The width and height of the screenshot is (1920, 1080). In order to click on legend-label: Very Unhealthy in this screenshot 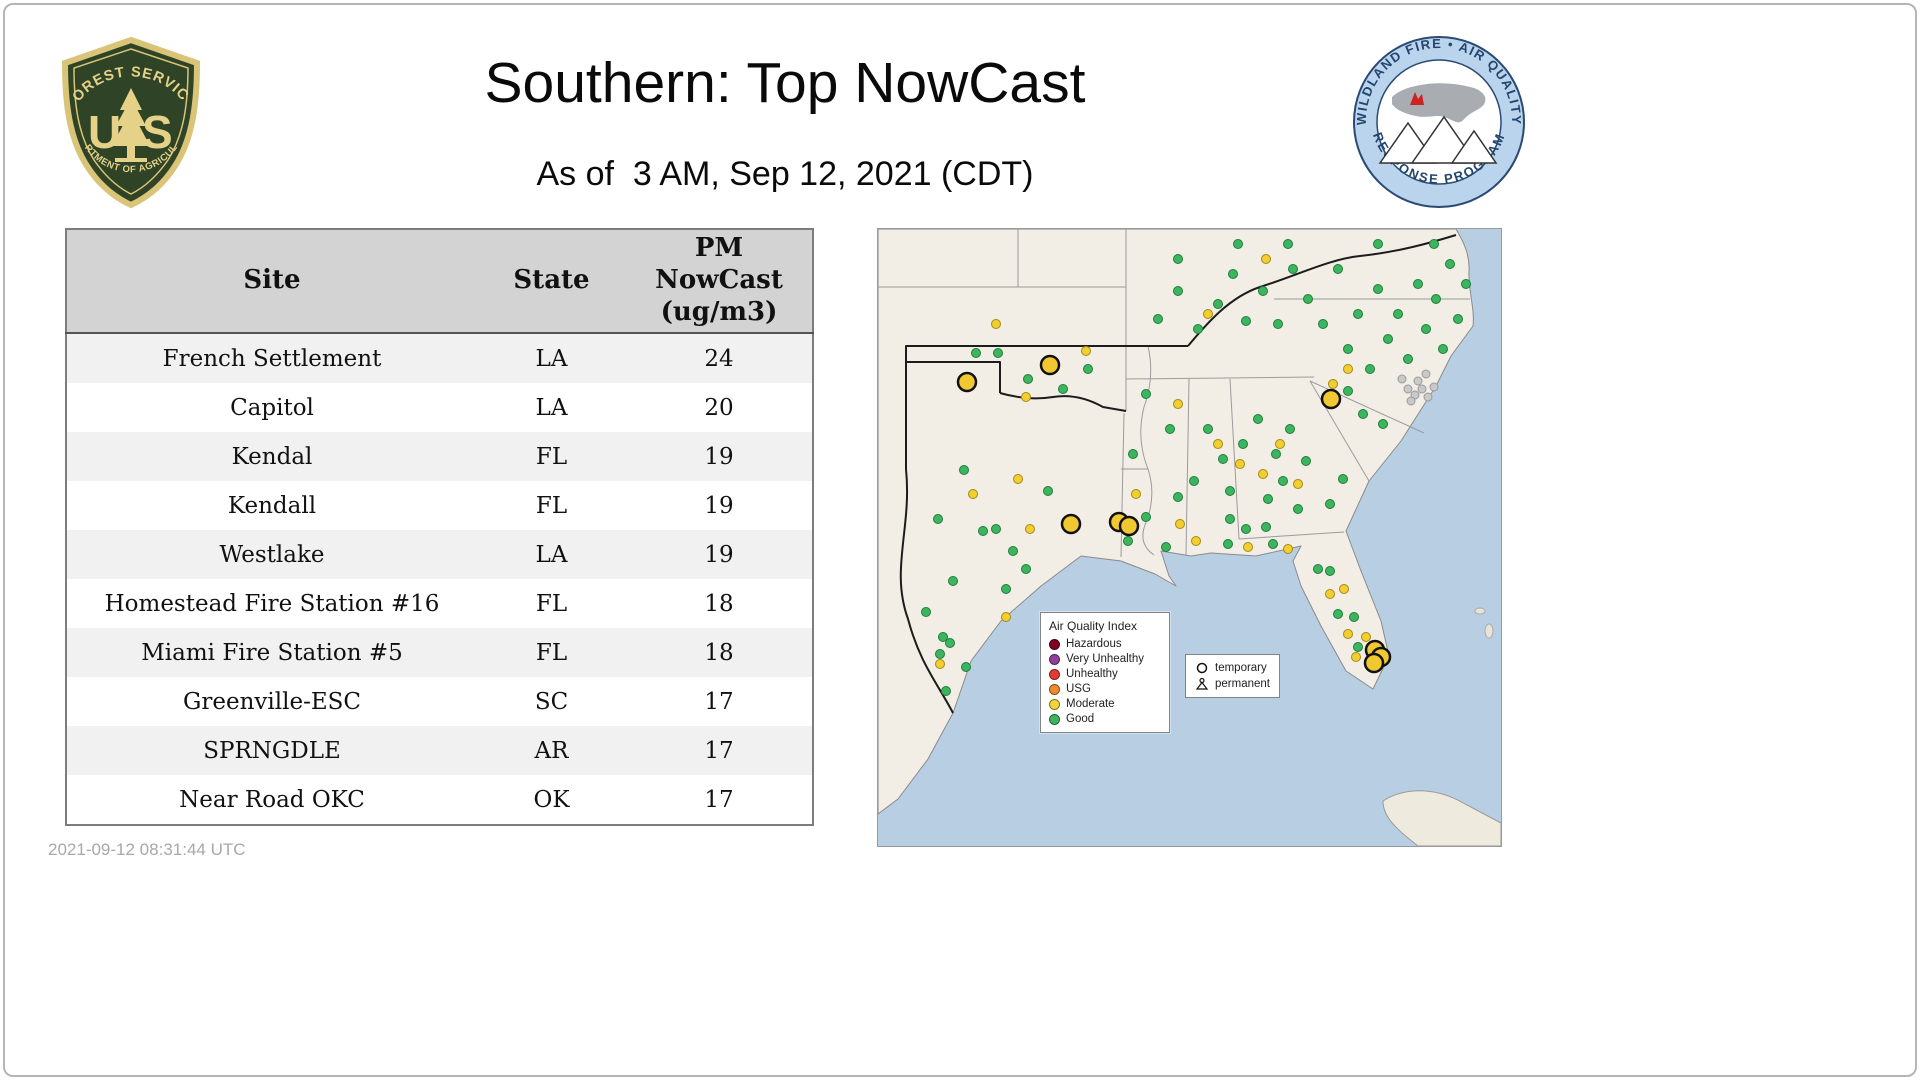, I will do `click(1105, 659)`.